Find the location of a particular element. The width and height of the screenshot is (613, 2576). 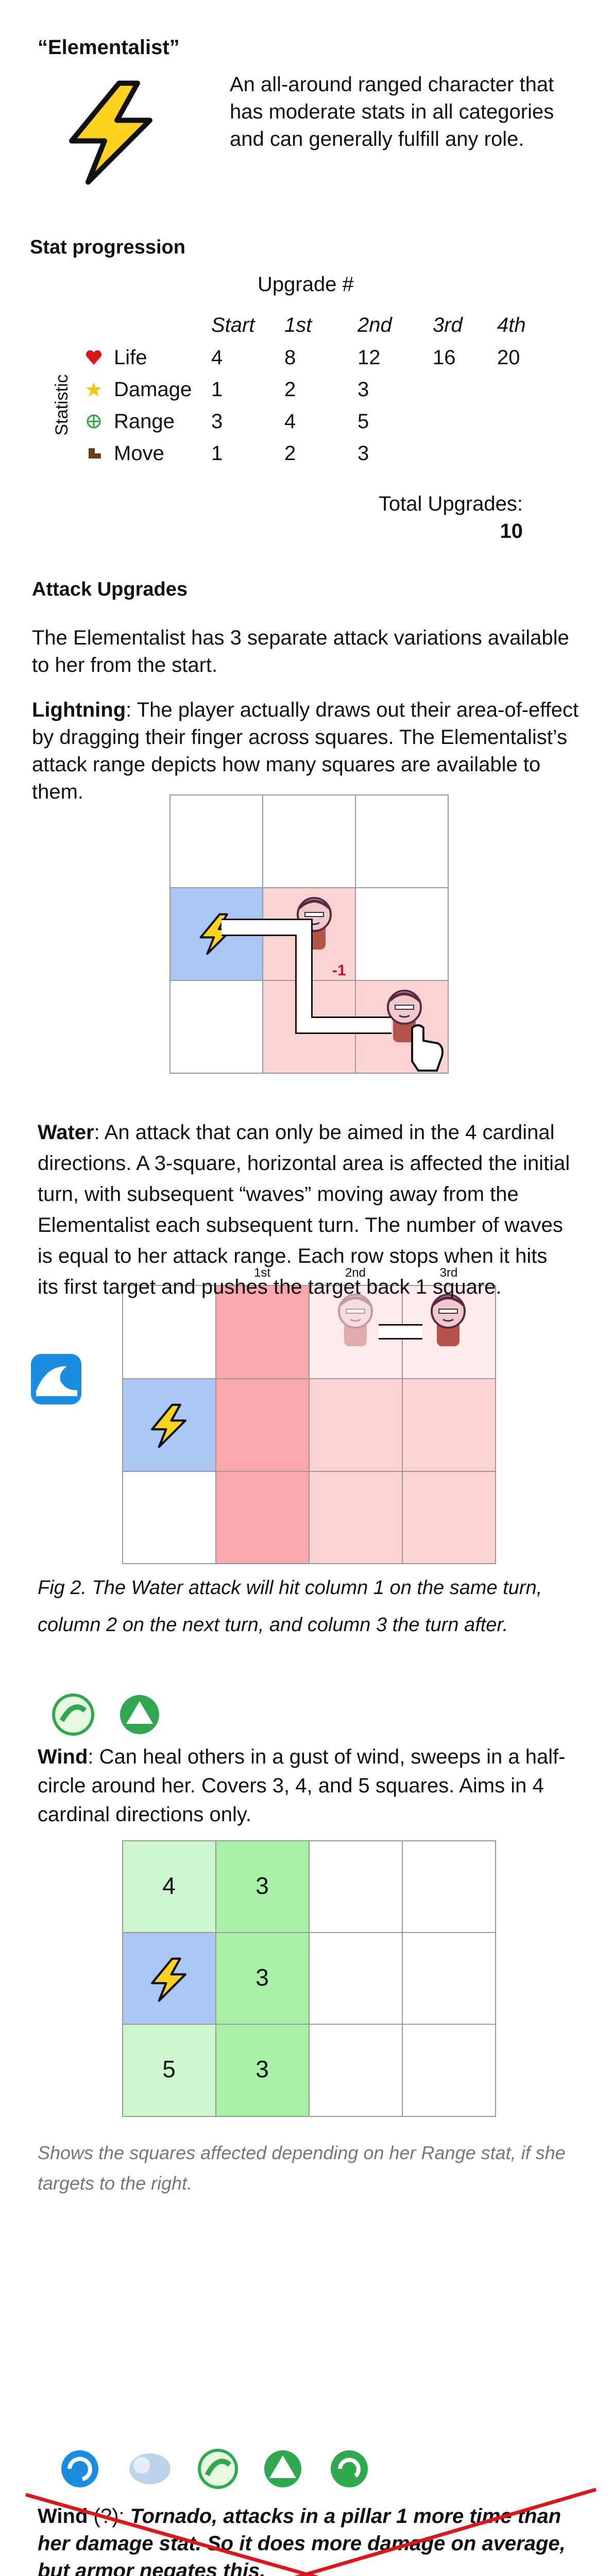

title: “Elementalist” is located at coordinates (109, 47).